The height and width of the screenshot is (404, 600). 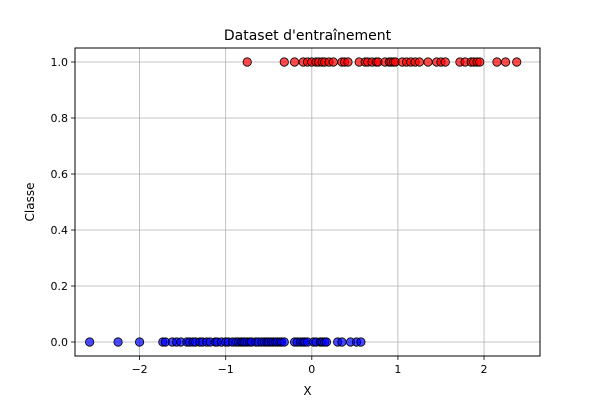 What do you see at coordinates (60, 118) in the screenshot?
I see `y-tick-label: 0.8` at bounding box center [60, 118].